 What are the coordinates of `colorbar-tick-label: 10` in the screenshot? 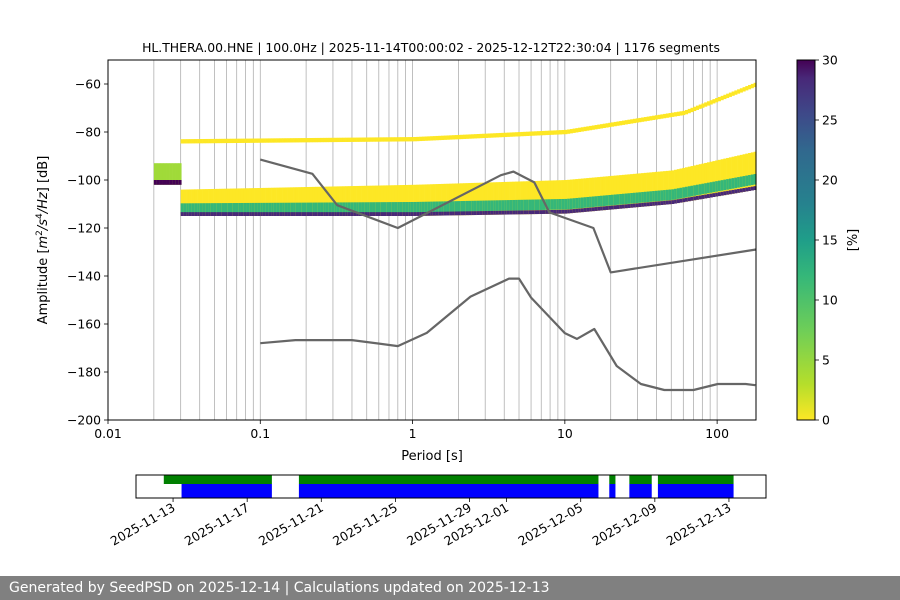 It's located at (830, 300).